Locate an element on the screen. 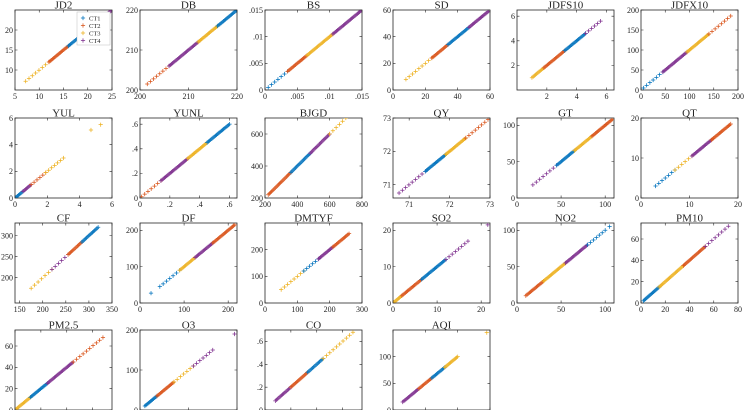  panel-title: SO2 is located at coordinates (442, 219).